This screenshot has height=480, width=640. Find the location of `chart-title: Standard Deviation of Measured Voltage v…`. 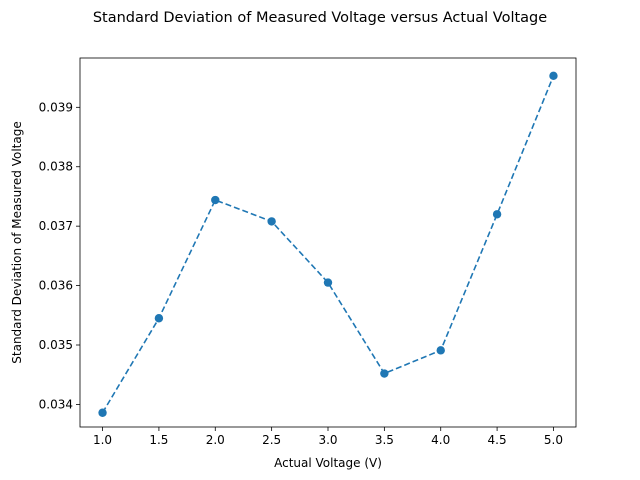

chart-title: Standard Deviation of Measured Voltage v… is located at coordinates (320, 18).